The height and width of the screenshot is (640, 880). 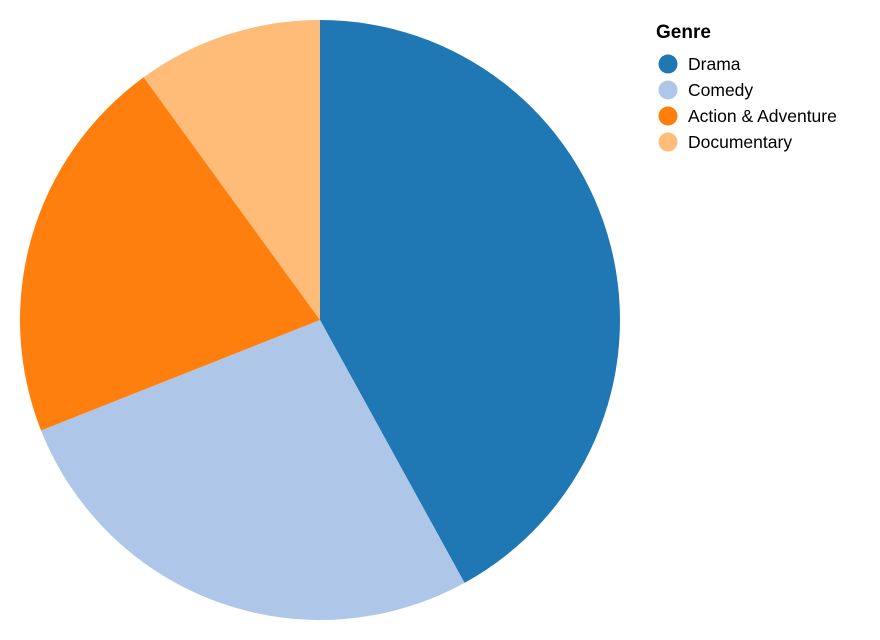 What do you see at coordinates (231, 170) in the screenshot?
I see `pie-slice-documentary` at bounding box center [231, 170].